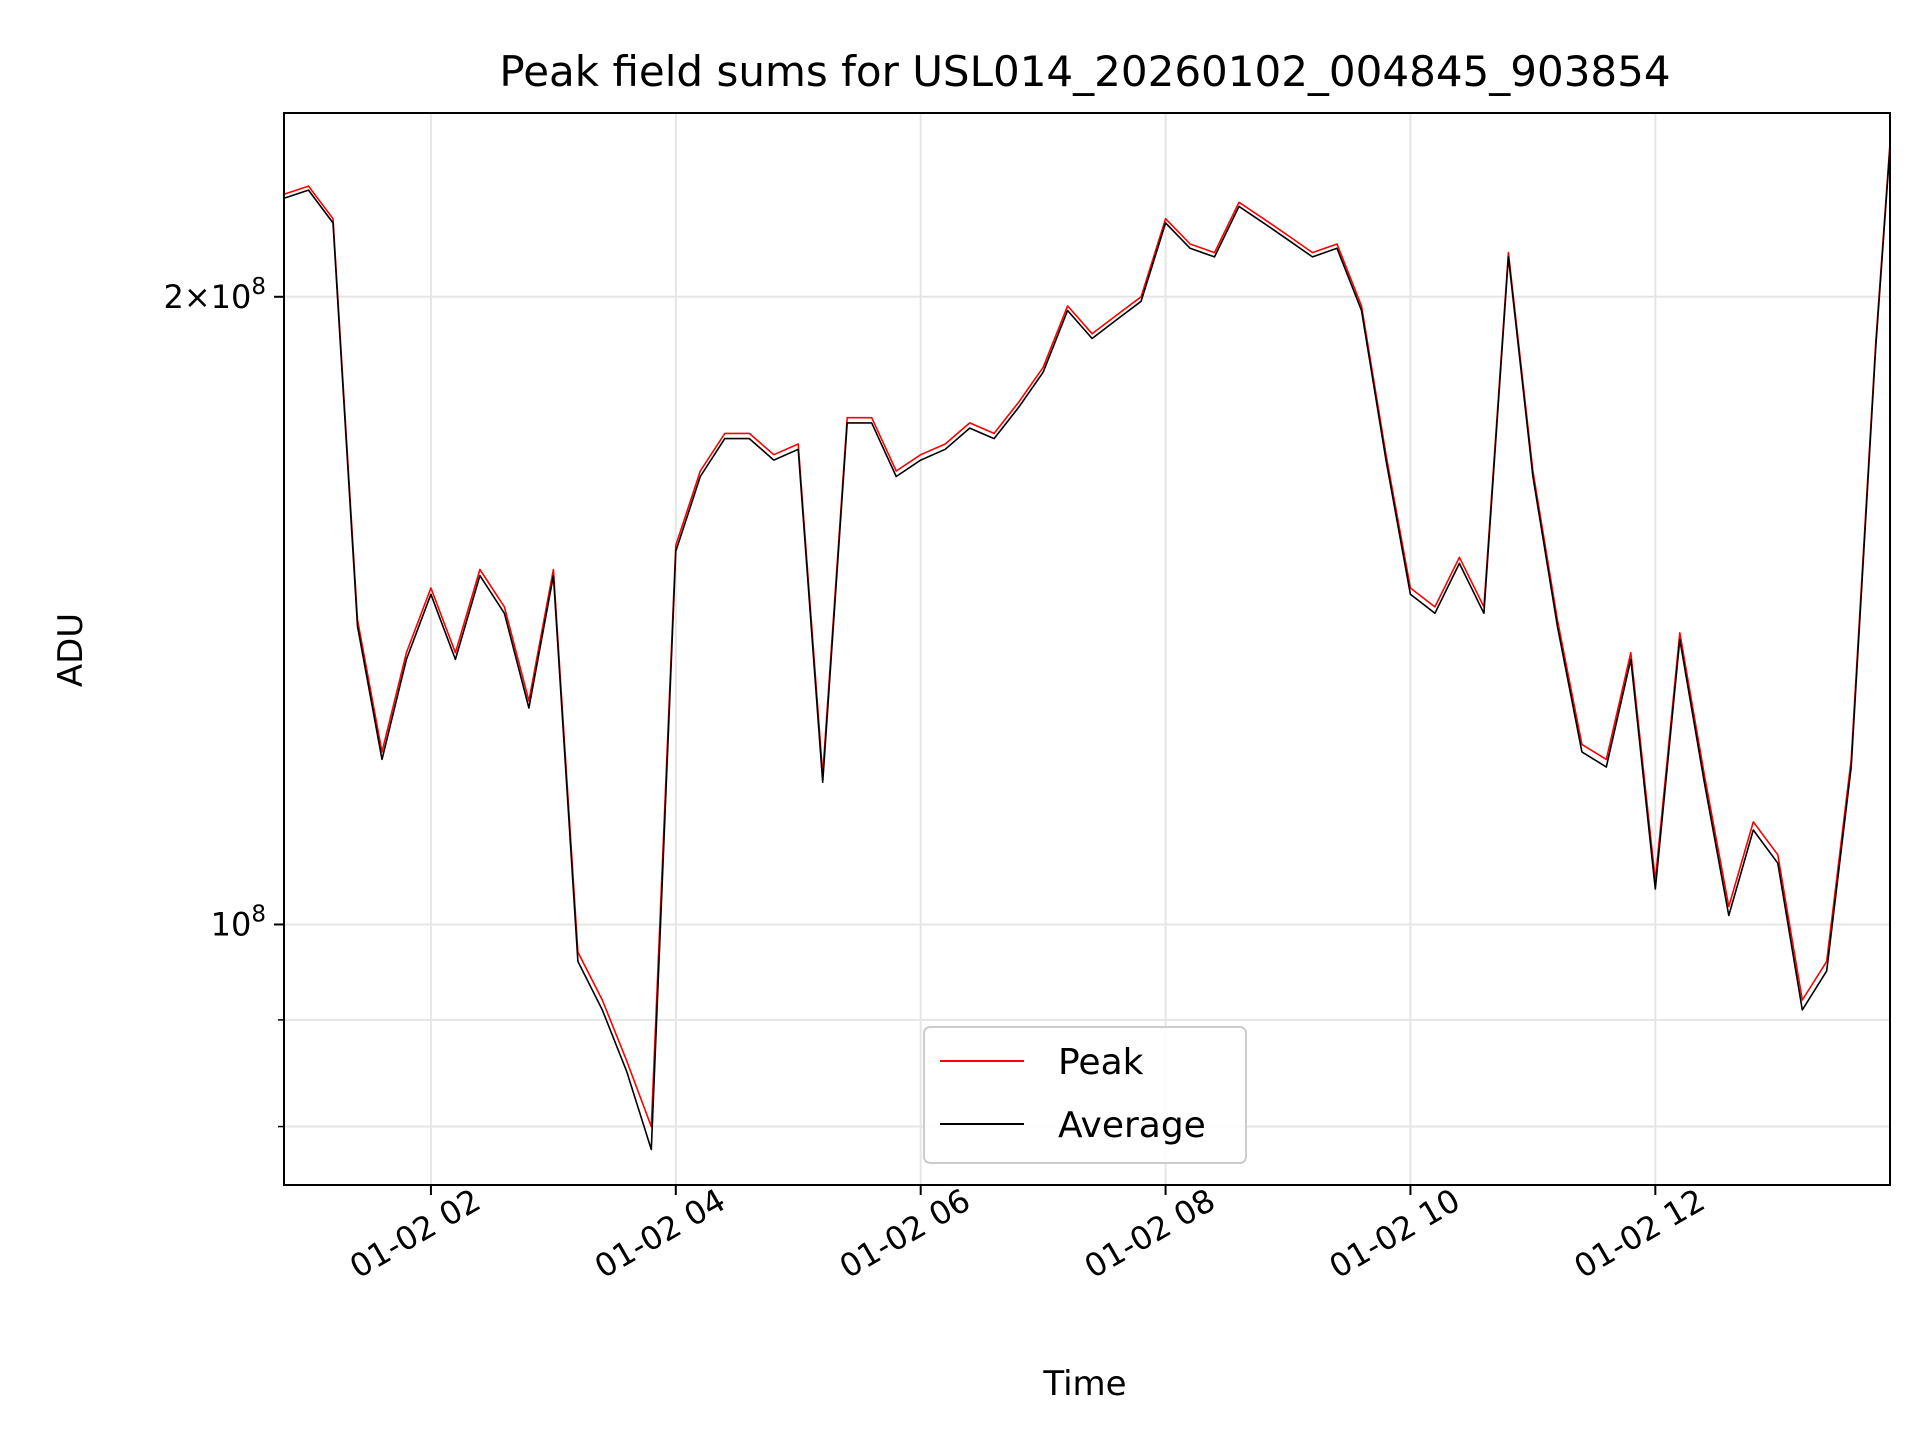  I want to click on y-axis: 108 2×108, so click(223, 701).